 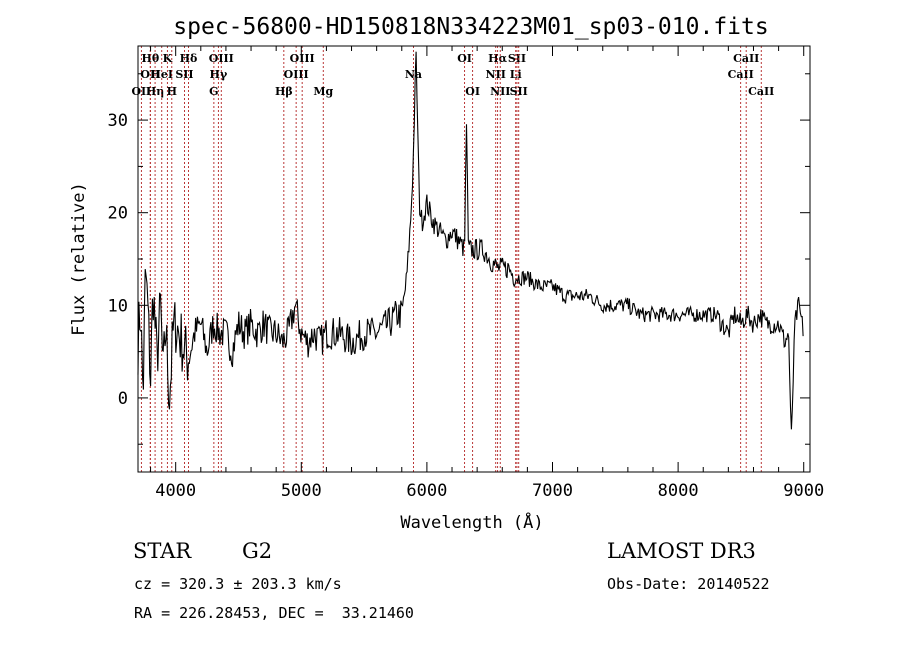 I want to click on survey-label: LAMOST DR3, so click(x=681, y=551).